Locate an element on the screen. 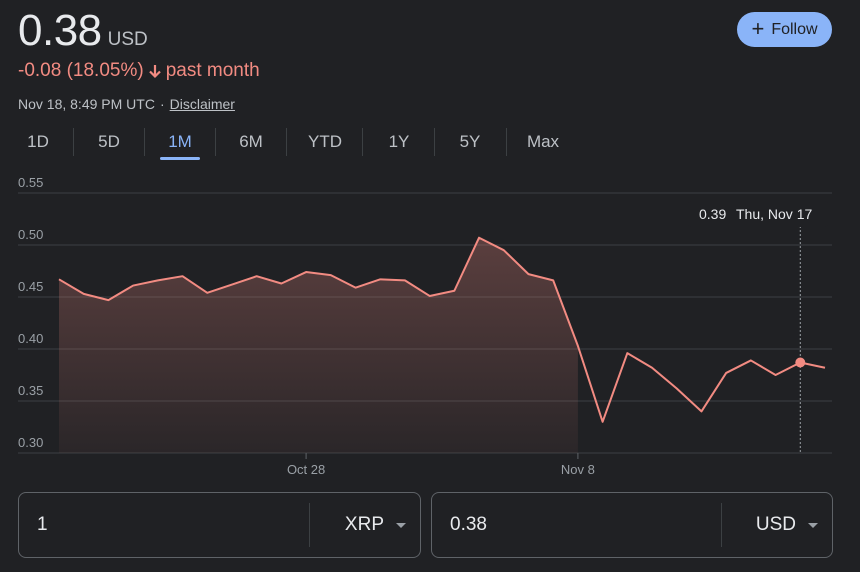 The width and height of the screenshot is (860, 572). range-tab-5y: 5Y is located at coordinates (470, 141).